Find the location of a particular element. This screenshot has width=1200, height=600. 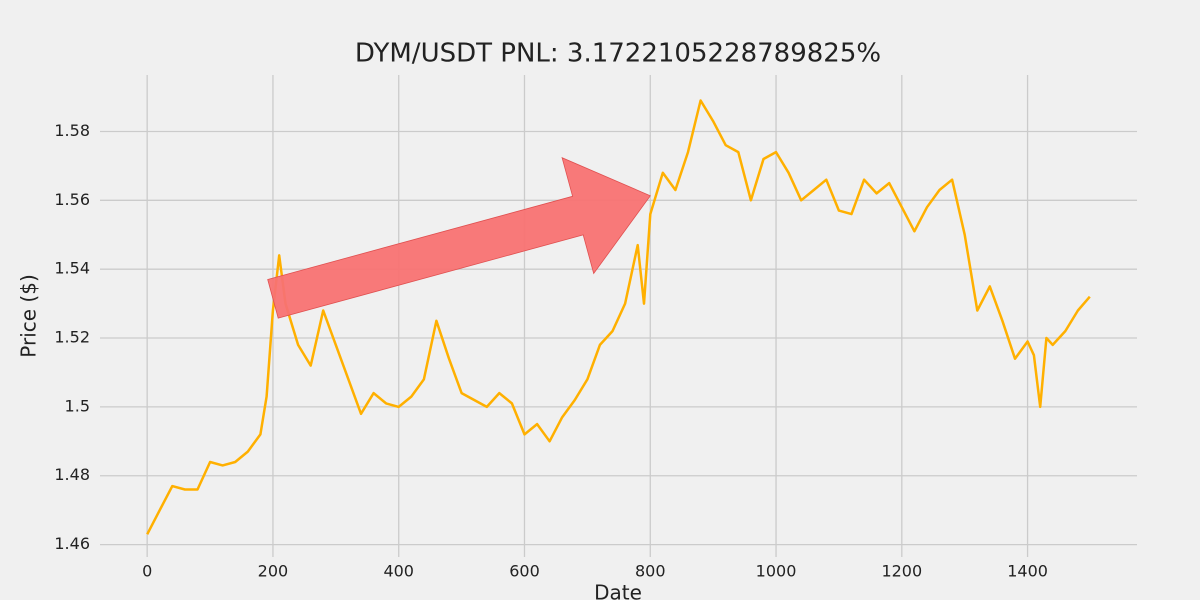

x-axis-label: Date is located at coordinates (618, 590).